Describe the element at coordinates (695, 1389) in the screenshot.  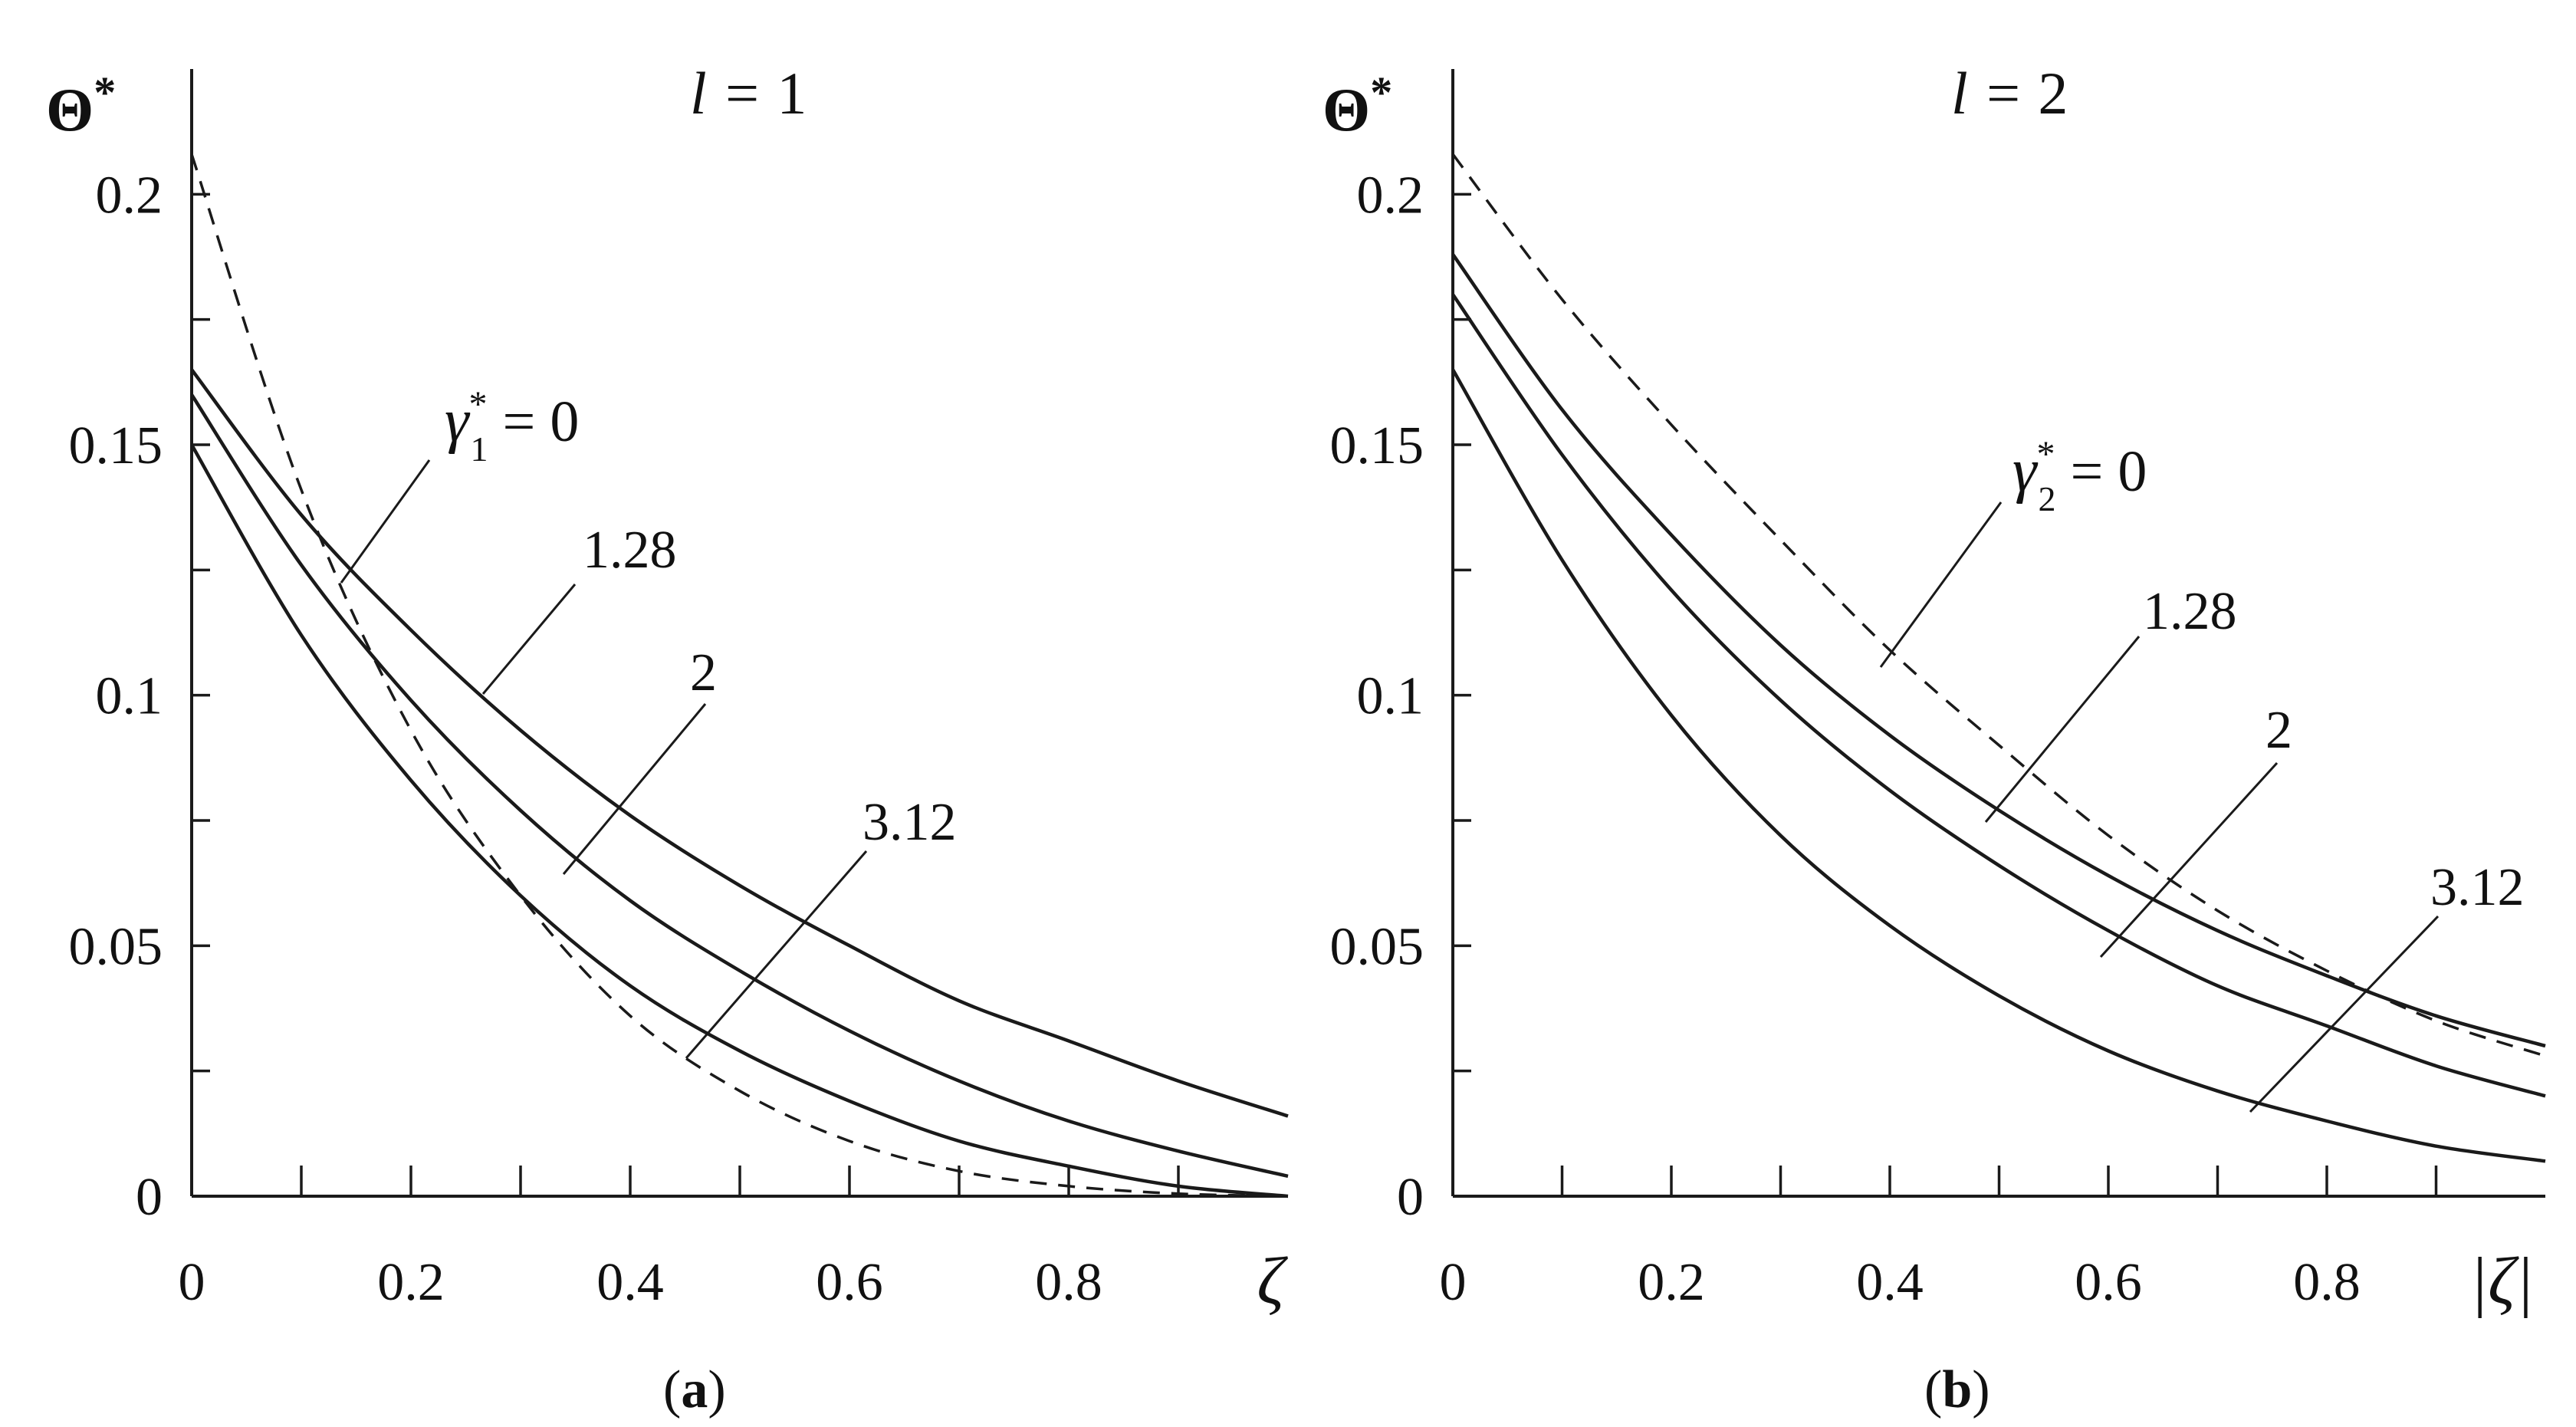
I see `panel-caption: (a)` at that location.